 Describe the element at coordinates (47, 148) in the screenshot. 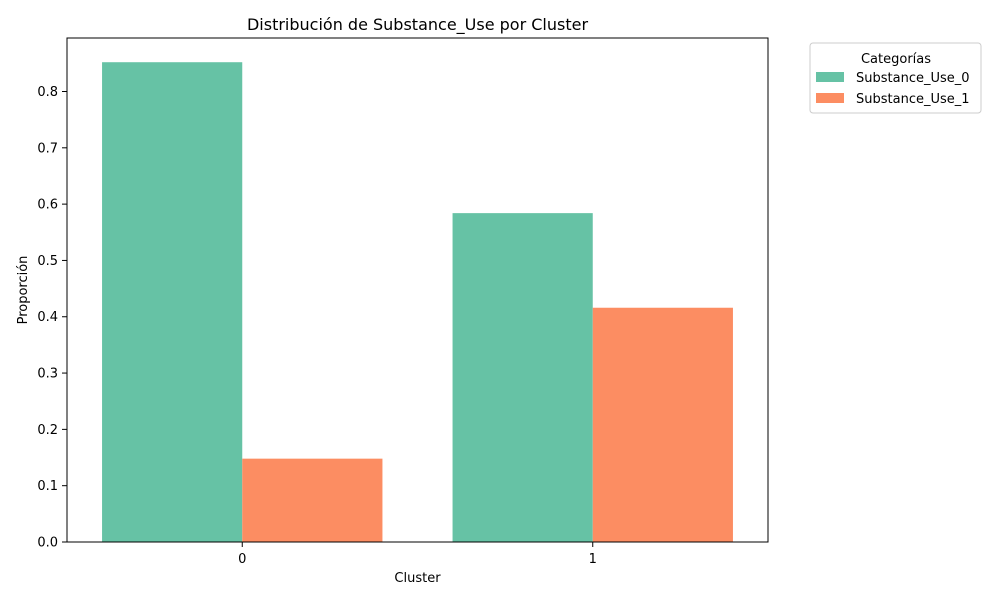

I see `y-tick-label: 0.7` at that location.